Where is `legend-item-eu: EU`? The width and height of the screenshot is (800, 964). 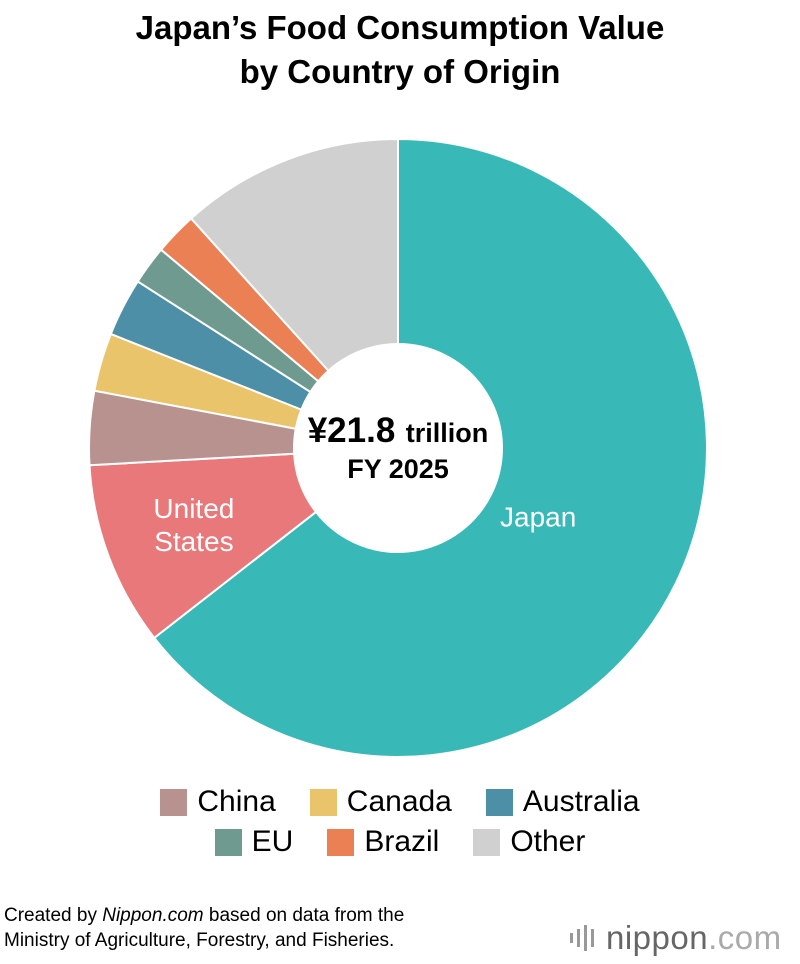
legend-item-eu: EU is located at coordinates (254, 842).